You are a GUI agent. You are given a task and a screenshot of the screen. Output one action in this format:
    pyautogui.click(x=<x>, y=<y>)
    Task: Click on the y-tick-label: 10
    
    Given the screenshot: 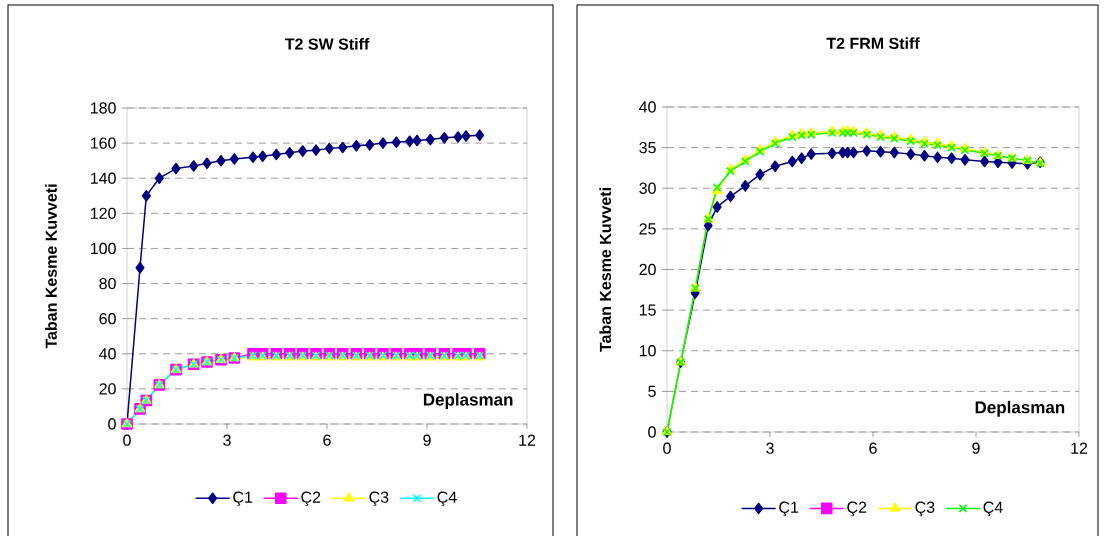 What is the action you would take?
    pyautogui.click(x=647, y=351)
    